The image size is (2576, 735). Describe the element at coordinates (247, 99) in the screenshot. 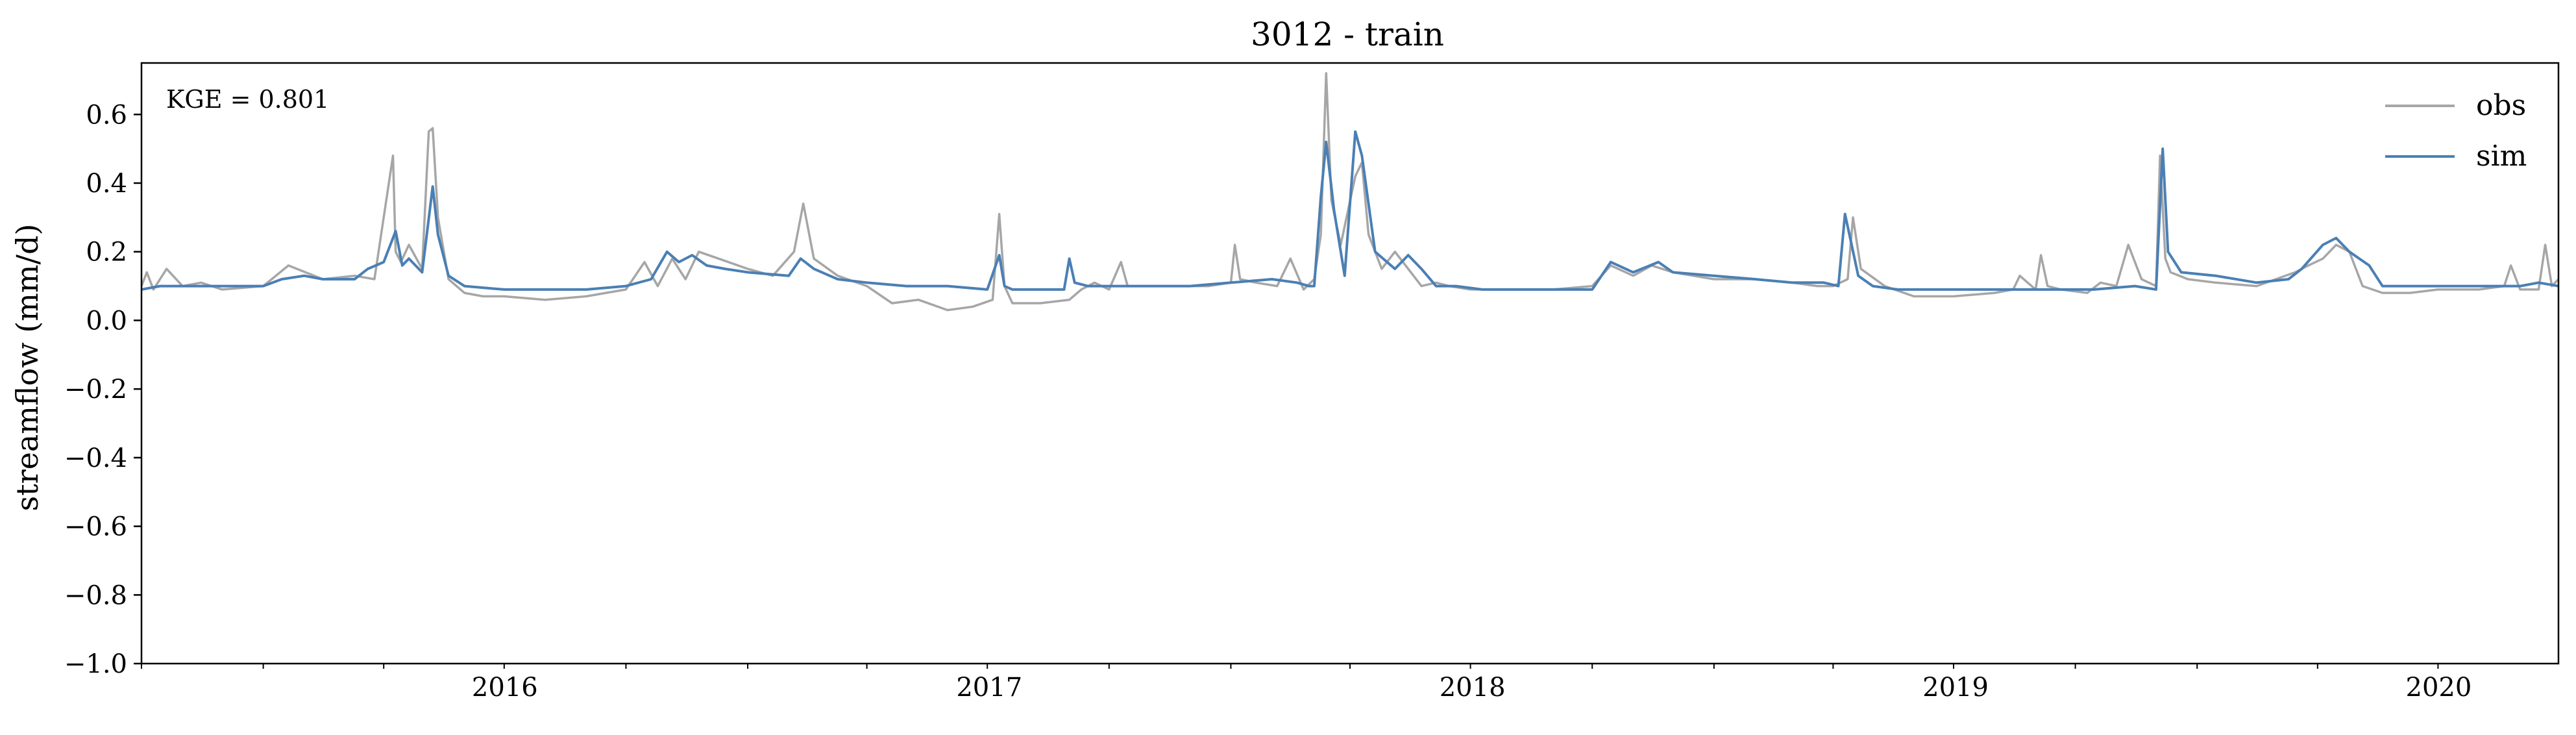

I see `kge-annotation: KGE = 0.801` at that location.